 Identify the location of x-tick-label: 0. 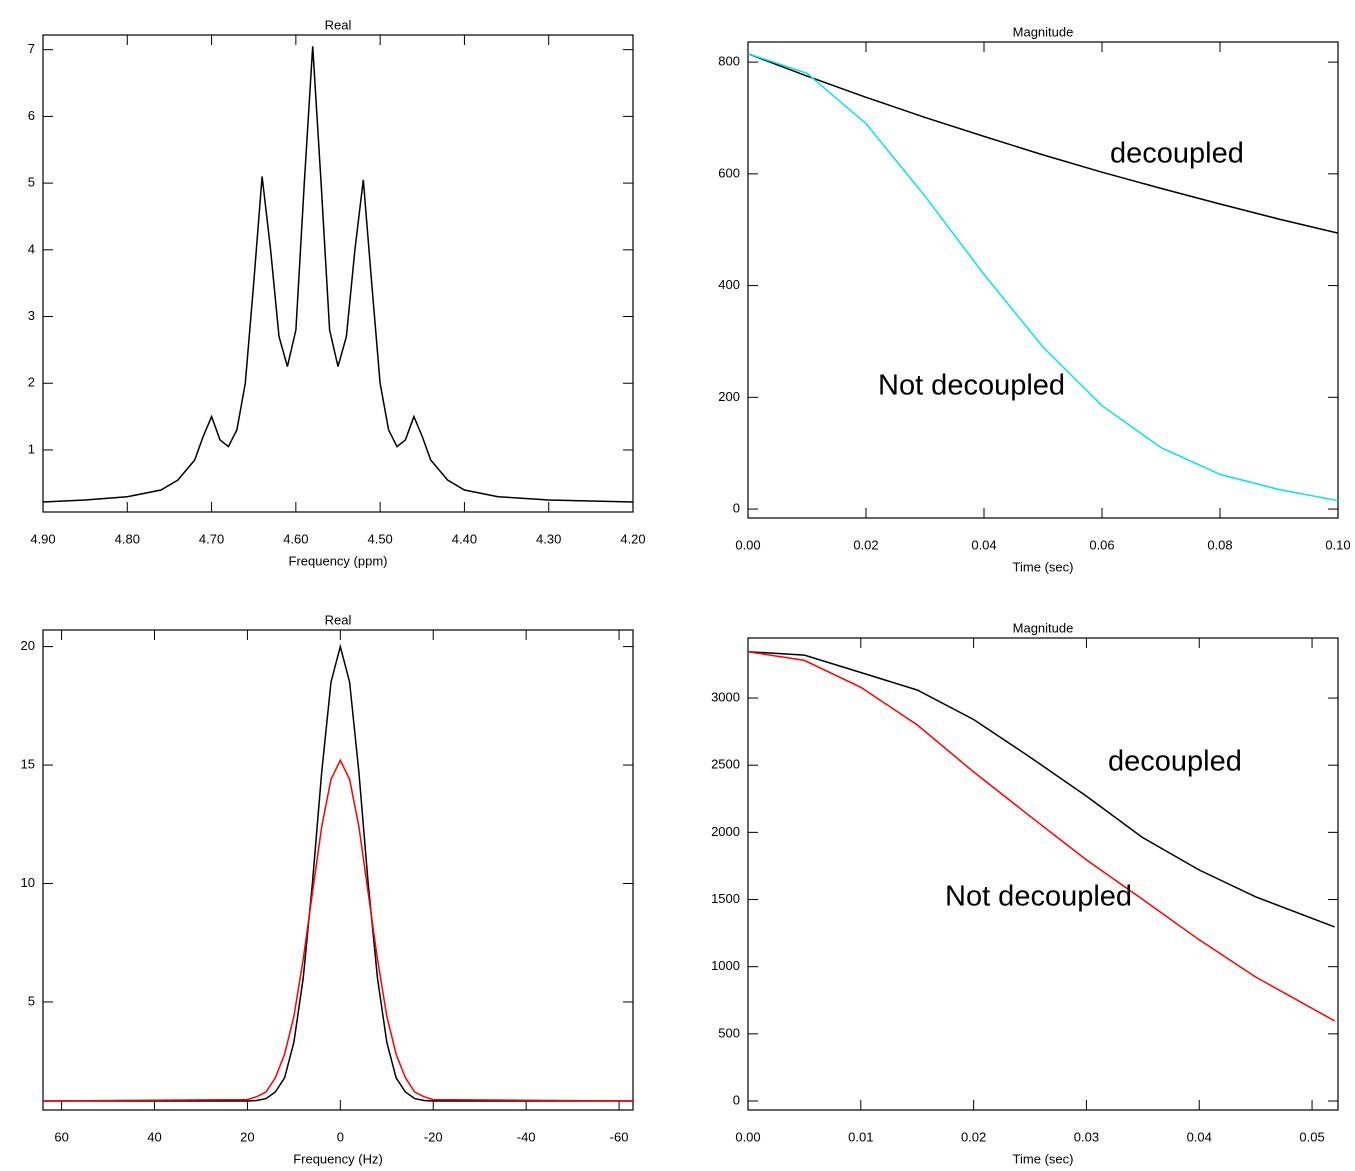
(340, 1136).